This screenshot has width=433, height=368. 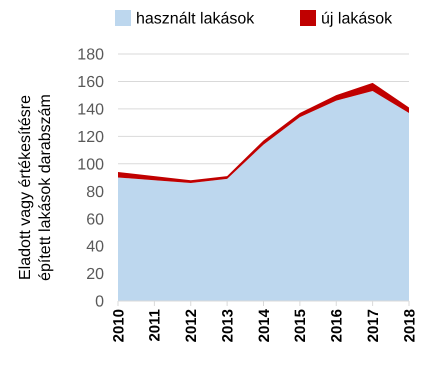 What do you see at coordinates (90, 137) in the screenshot?
I see `y-tick-label: 120` at bounding box center [90, 137].